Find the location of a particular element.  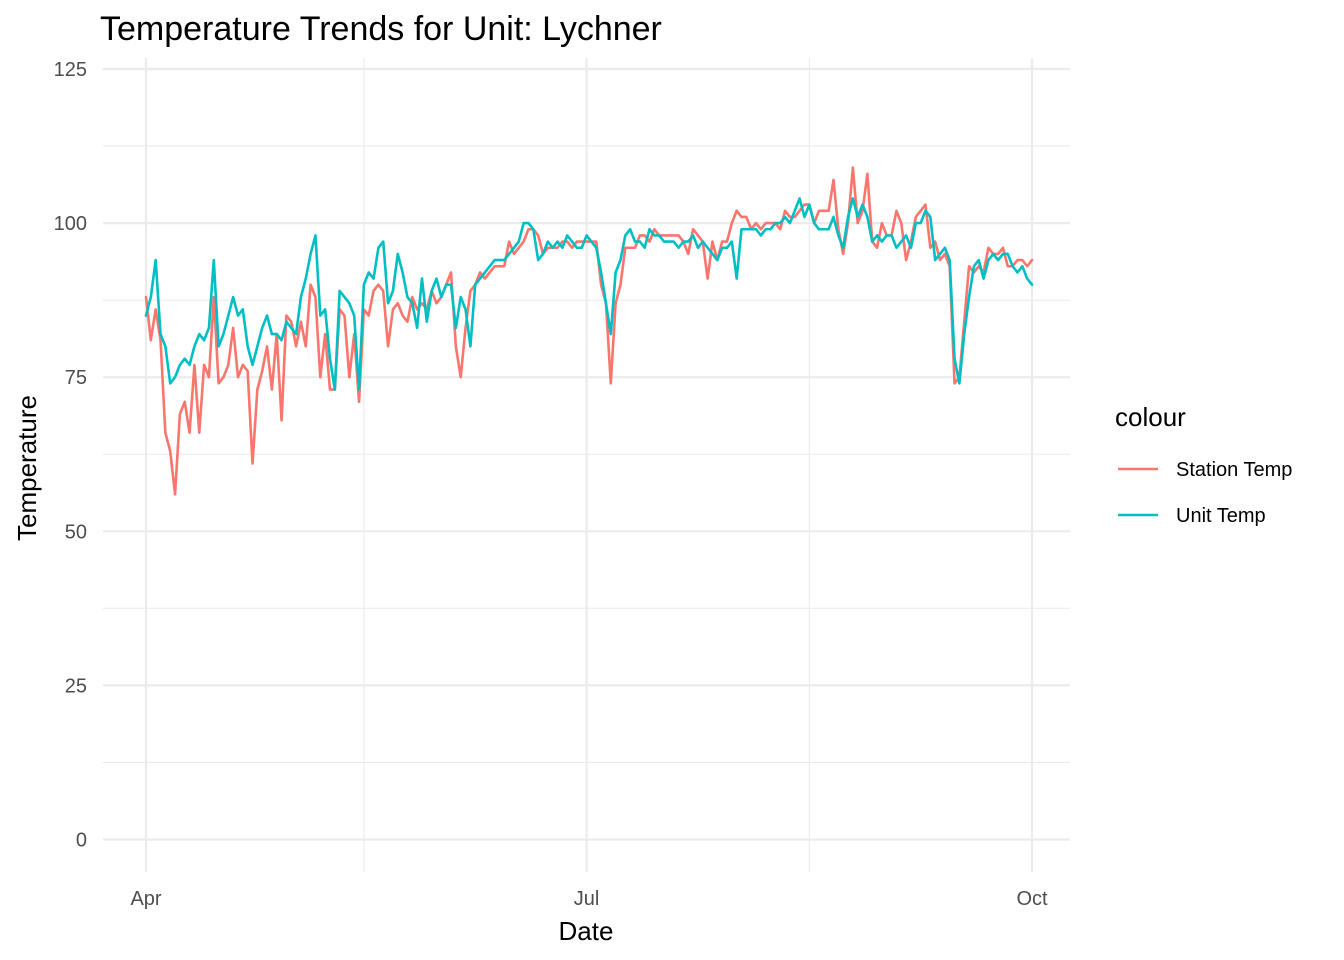

x-axis-title: Date is located at coordinates (586, 931).